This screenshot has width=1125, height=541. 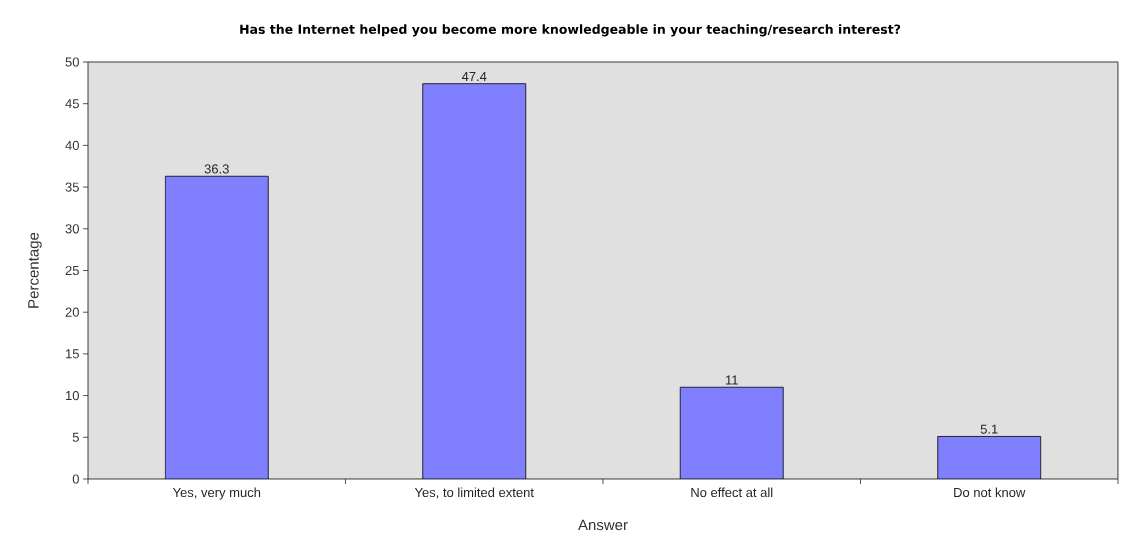 I want to click on y-tick-label: 10, so click(x=72, y=395).